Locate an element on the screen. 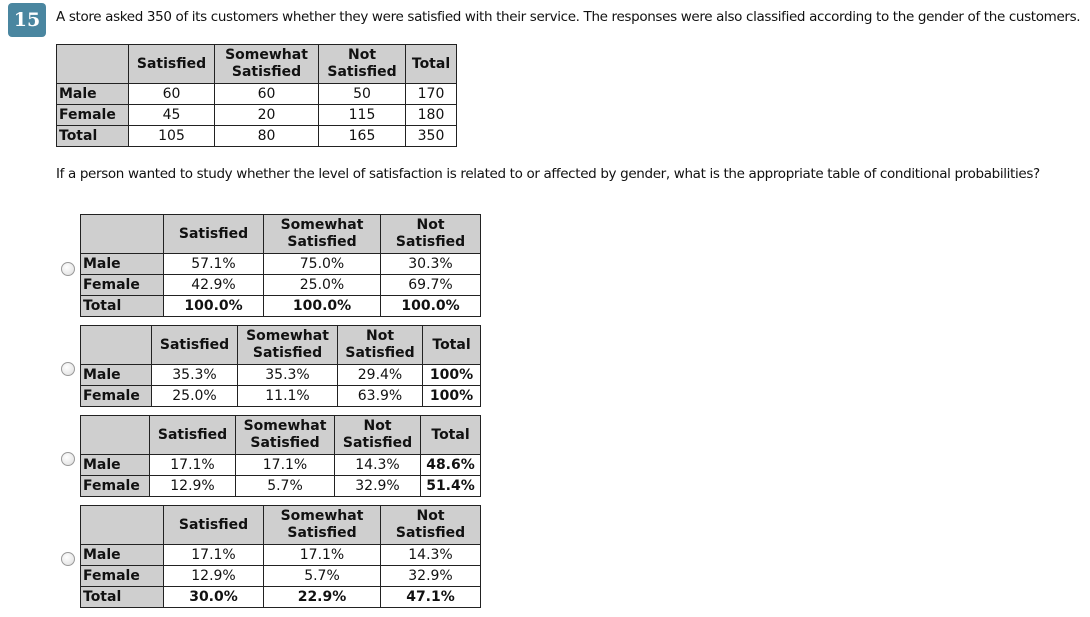 The width and height of the screenshot is (1090, 617). table-row: Female 12.9% 5.7% 32.9% 51.4% is located at coordinates (280, 486).